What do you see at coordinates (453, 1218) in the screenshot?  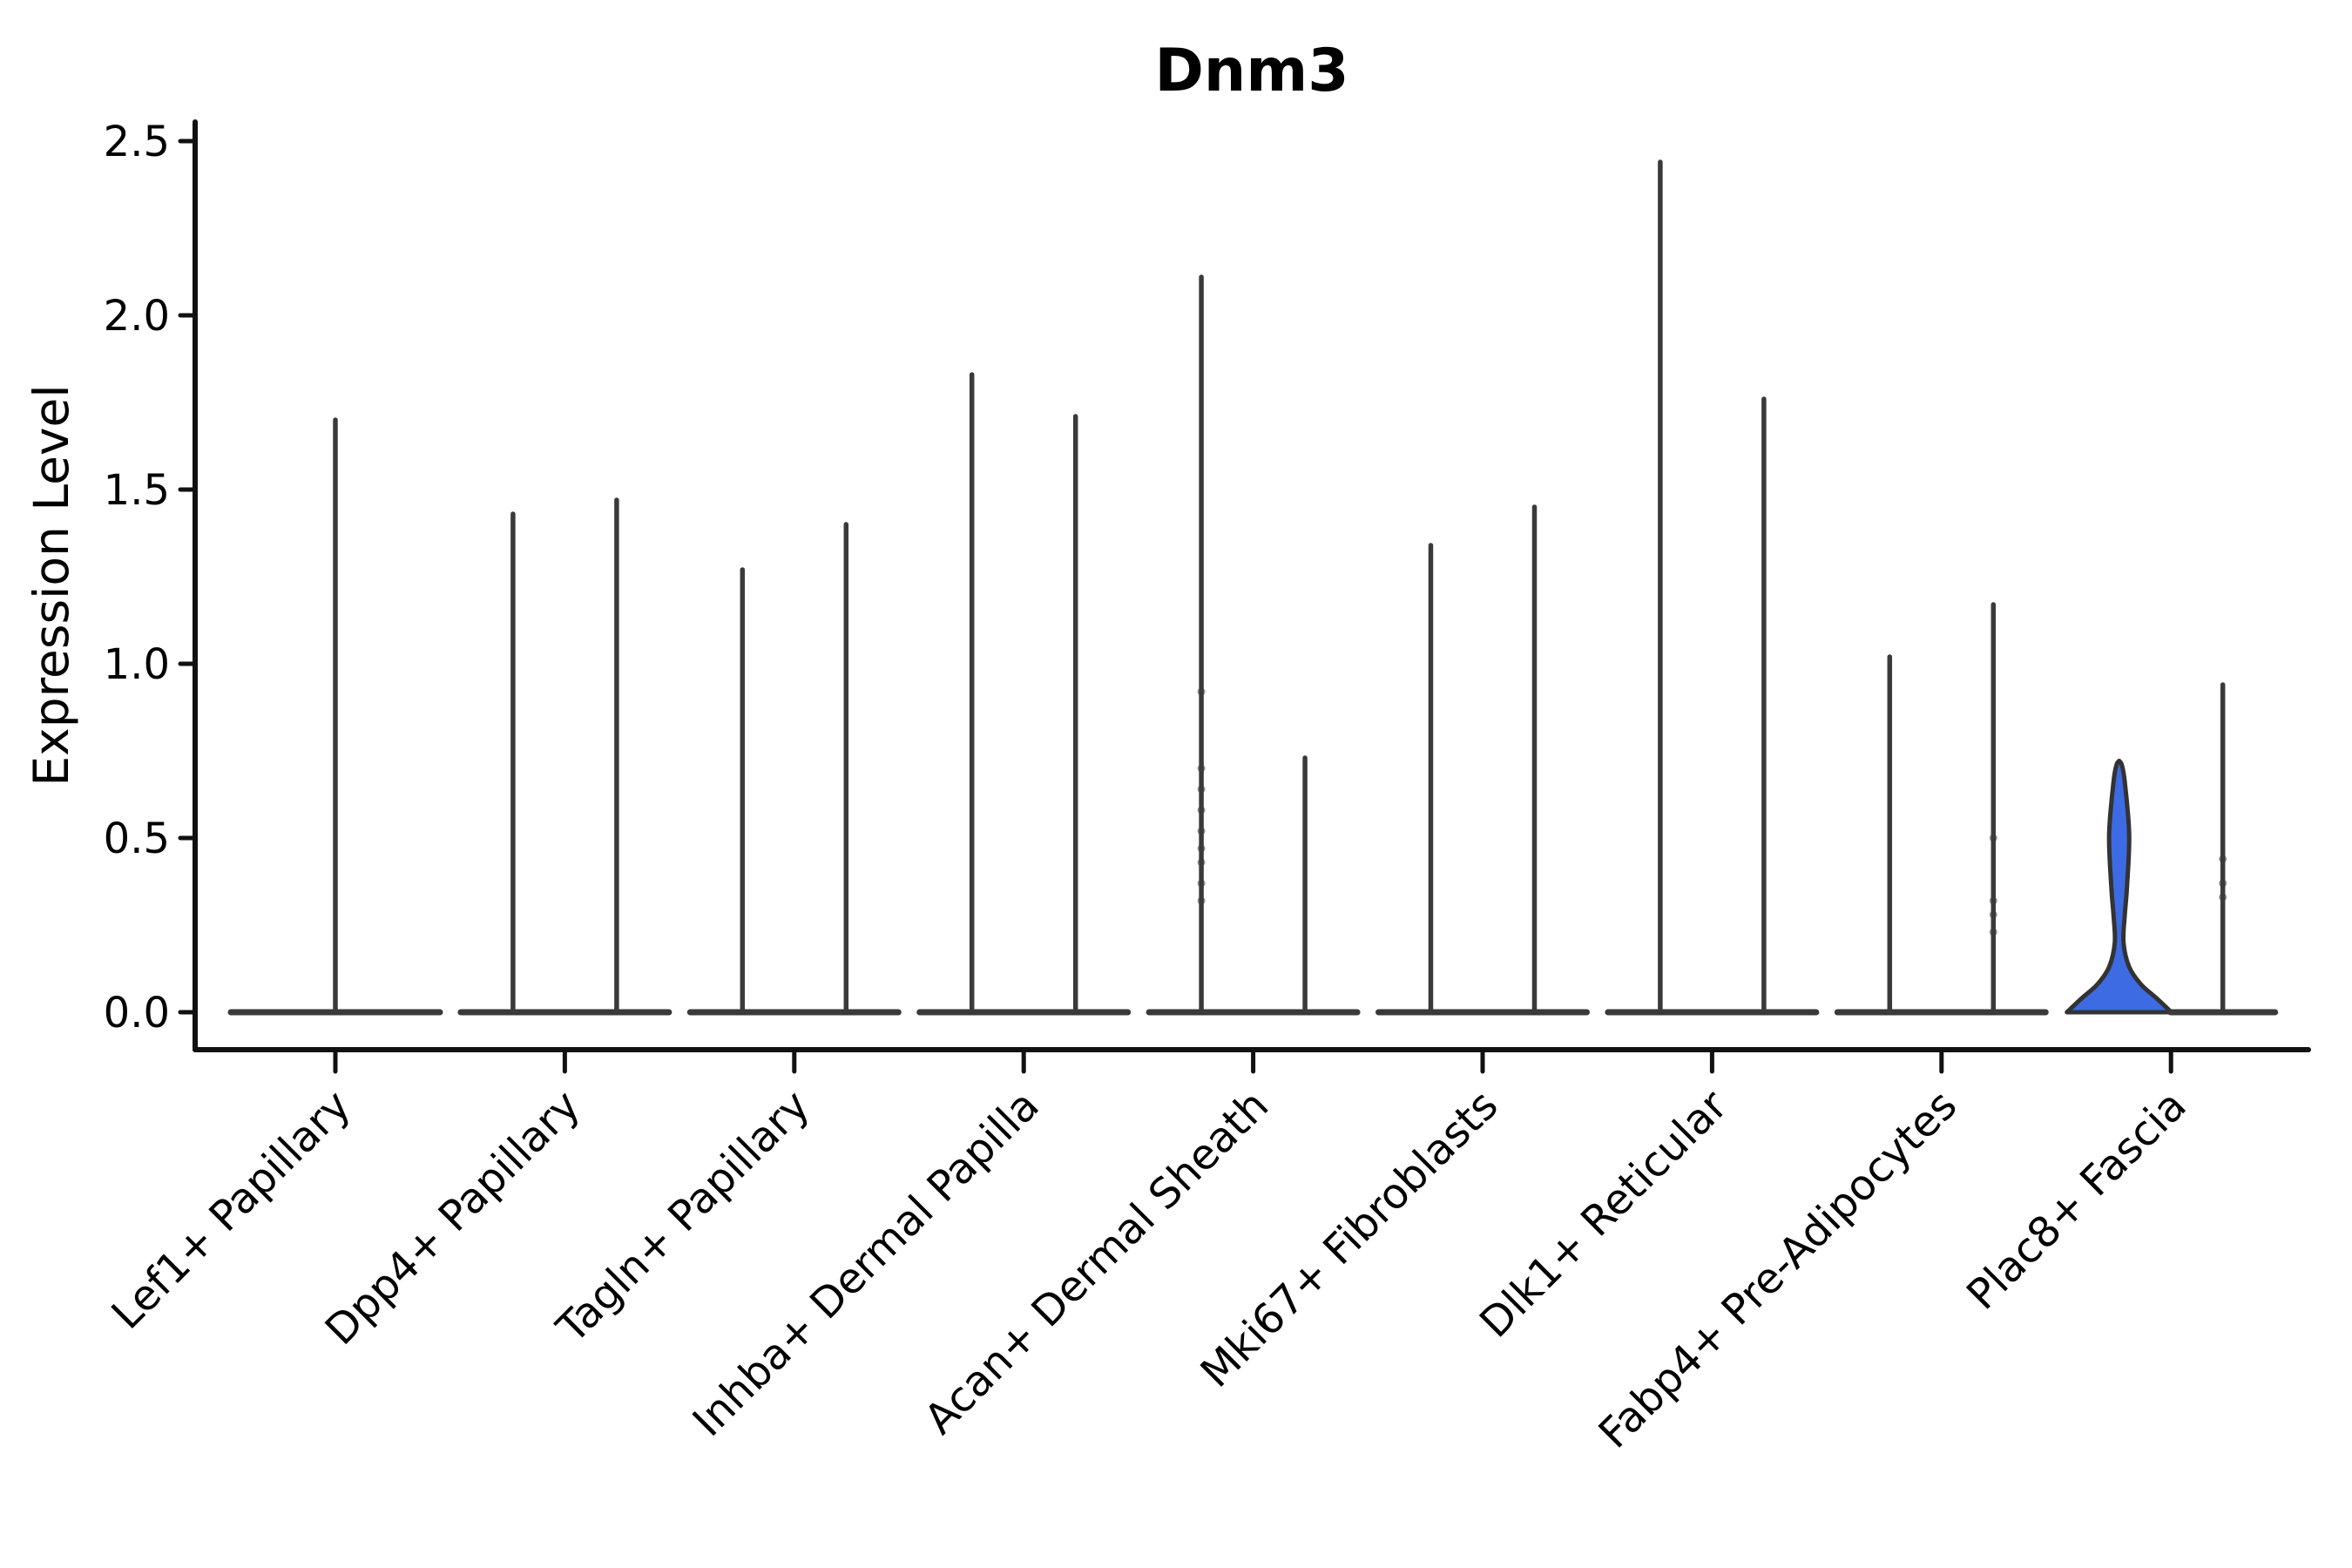 I see `x-category-label: Dpp4+ Papillary` at bounding box center [453, 1218].